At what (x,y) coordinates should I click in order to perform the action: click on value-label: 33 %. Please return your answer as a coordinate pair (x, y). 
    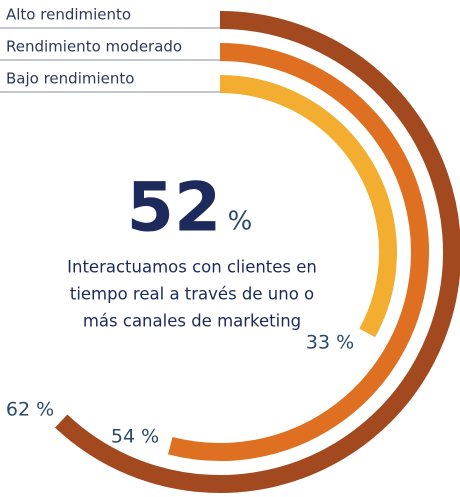
    Looking at the image, I should click on (330, 343).